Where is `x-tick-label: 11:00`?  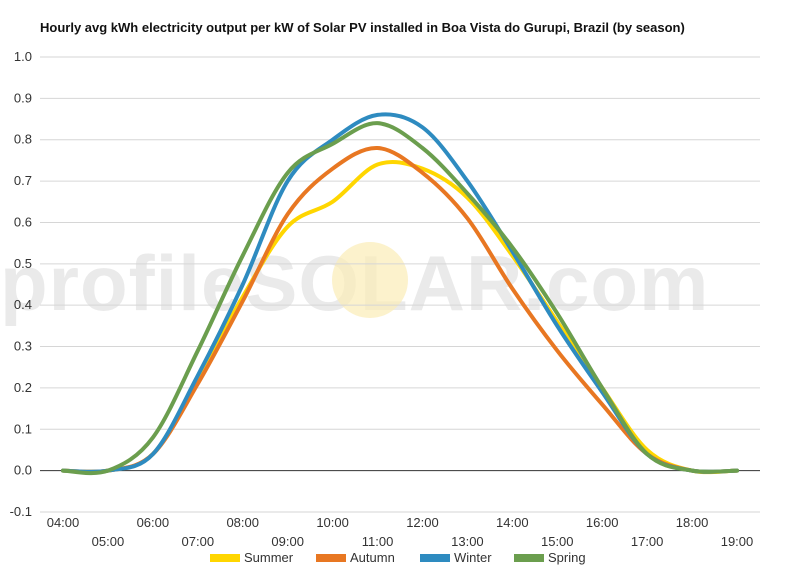
x-tick-label: 11:00 is located at coordinates (378, 541).